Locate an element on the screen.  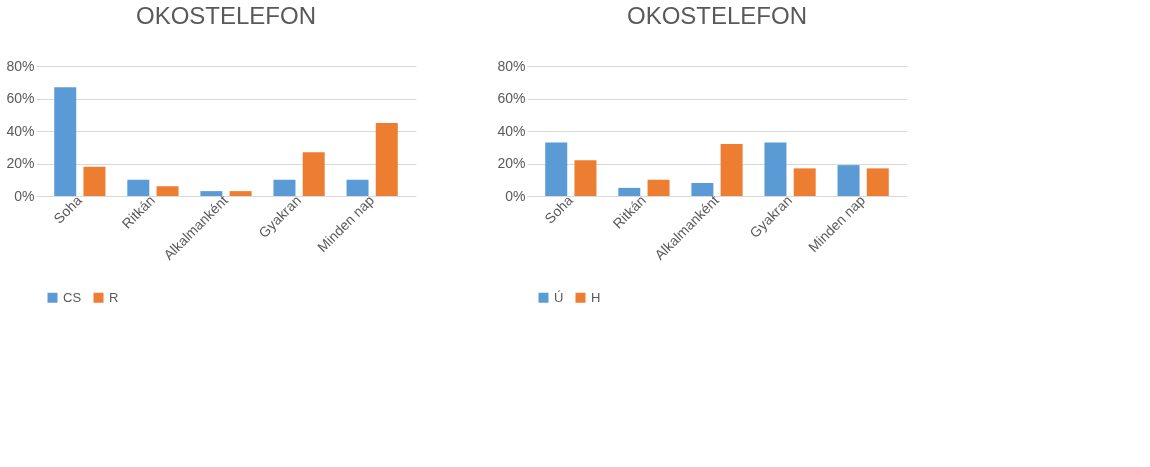
legend-label: CS is located at coordinates (72, 297).